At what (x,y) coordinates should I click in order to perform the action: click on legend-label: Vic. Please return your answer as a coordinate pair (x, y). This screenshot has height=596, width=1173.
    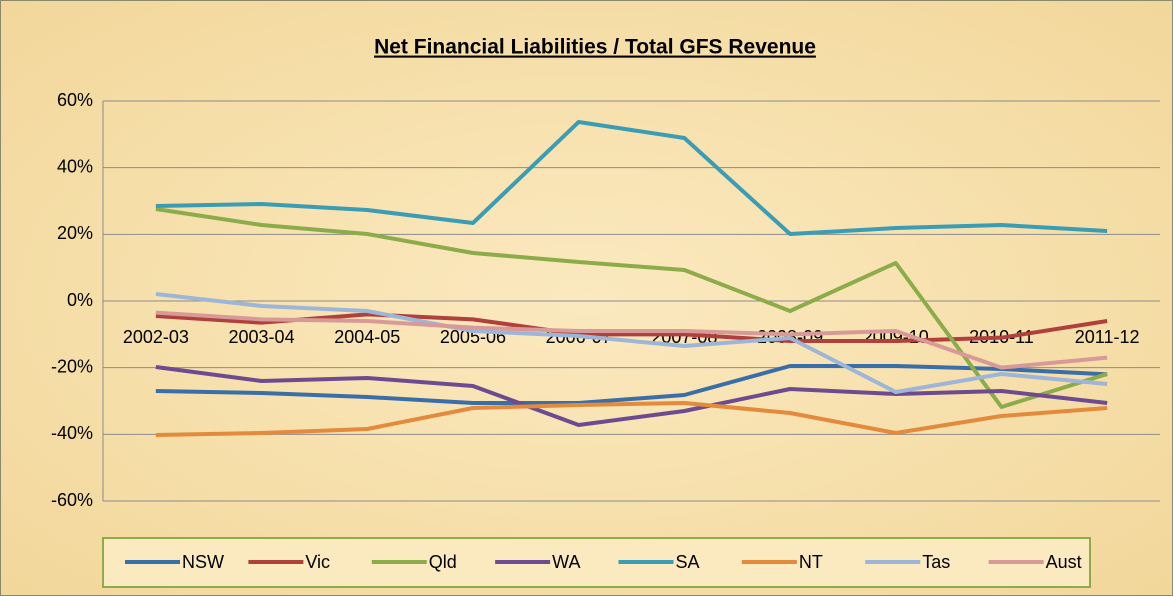
    Looking at the image, I should click on (317, 562).